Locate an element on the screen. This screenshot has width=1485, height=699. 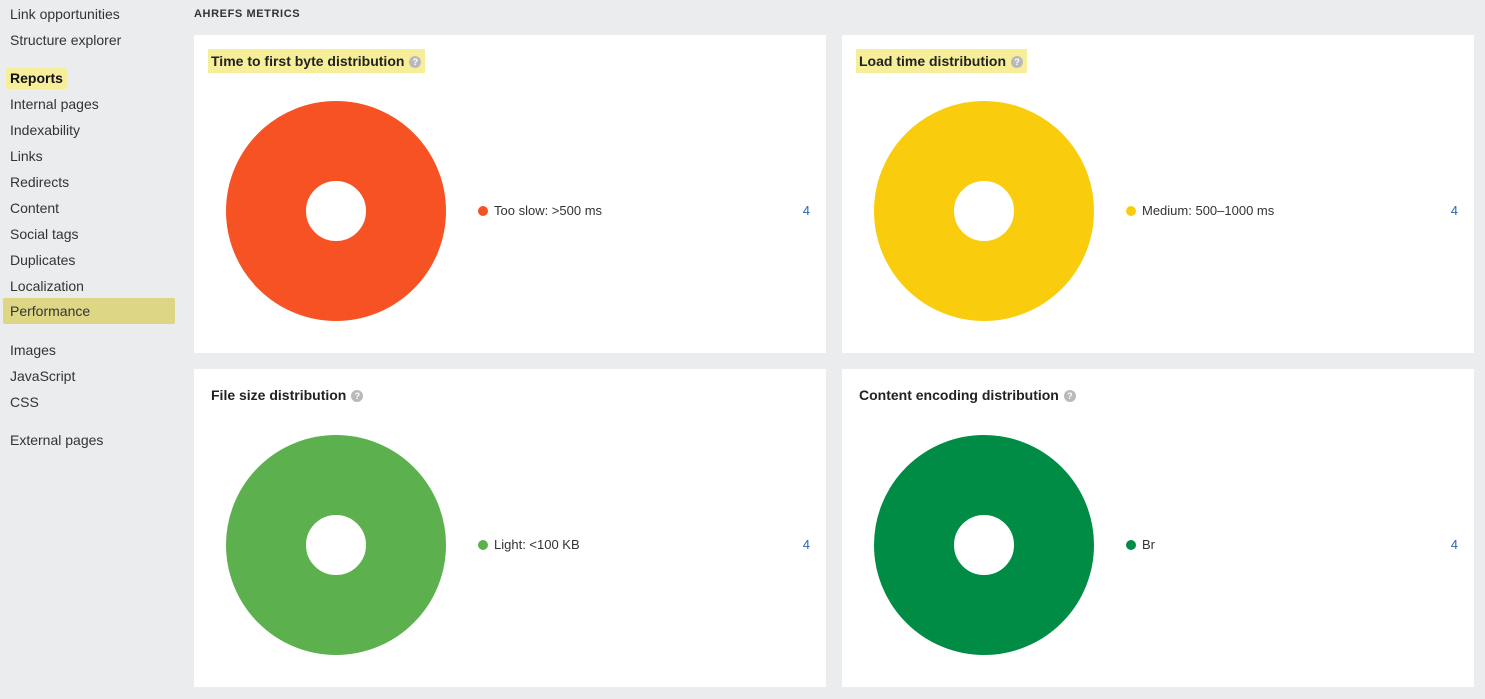
legend-item: Too slow: >500 ms is located at coordinates (540, 211).